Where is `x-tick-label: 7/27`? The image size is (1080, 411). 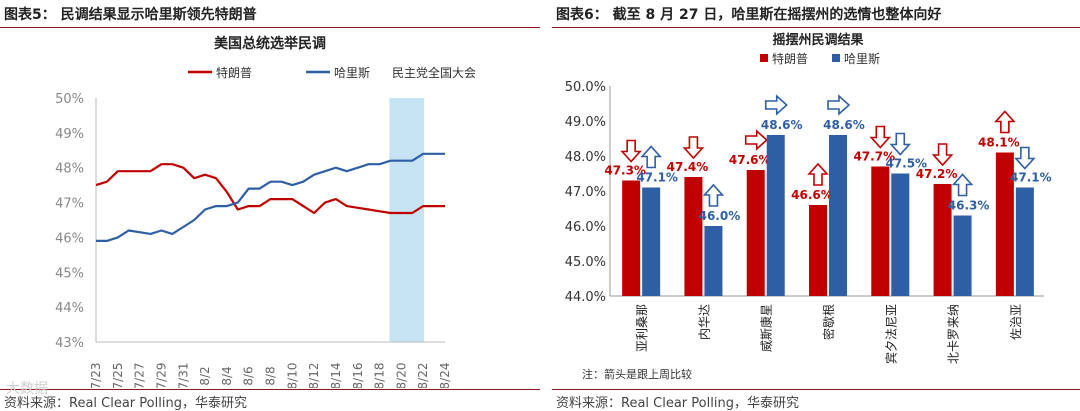 x-tick-label: 7/27 is located at coordinates (140, 375).